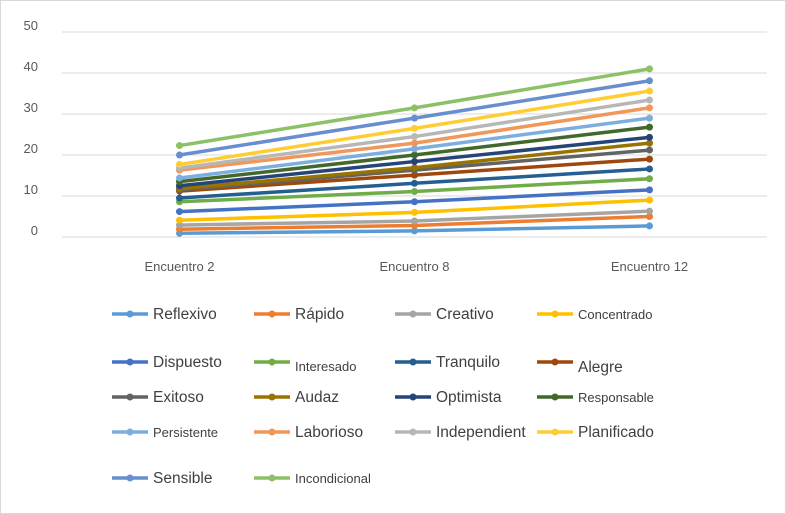  I want to click on legend-item: Audaz, so click(296, 397).